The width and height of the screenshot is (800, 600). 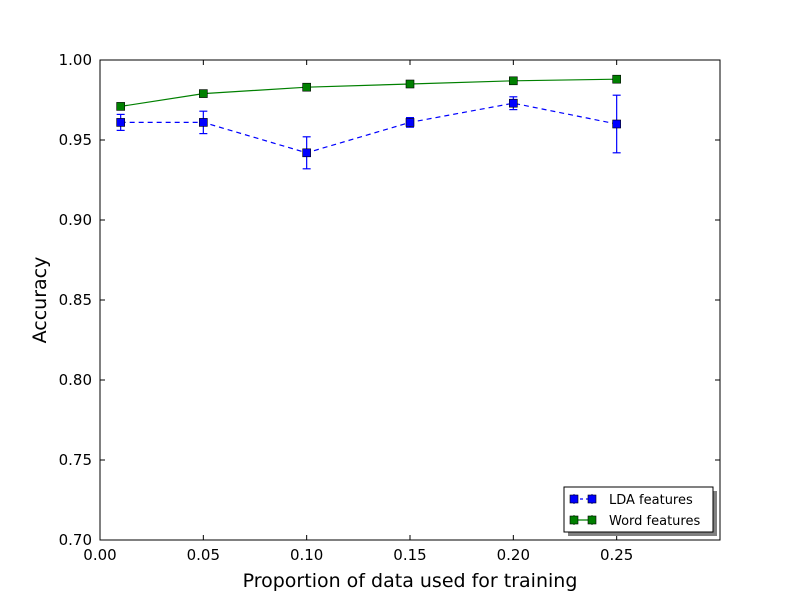 What do you see at coordinates (651, 500) in the screenshot?
I see `legend-label: LDA features` at bounding box center [651, 500].